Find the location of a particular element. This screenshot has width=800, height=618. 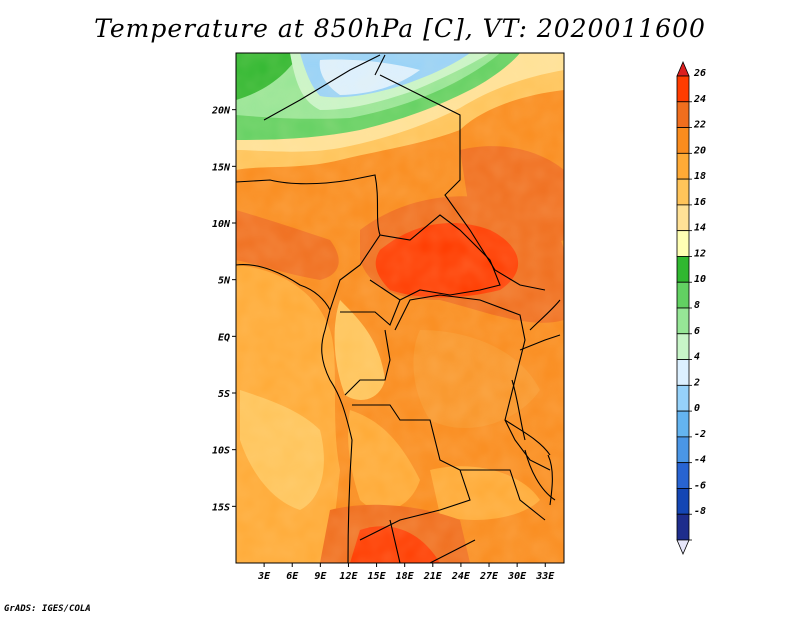

colorbar-top-arrow is located at coordinates (683, 68).